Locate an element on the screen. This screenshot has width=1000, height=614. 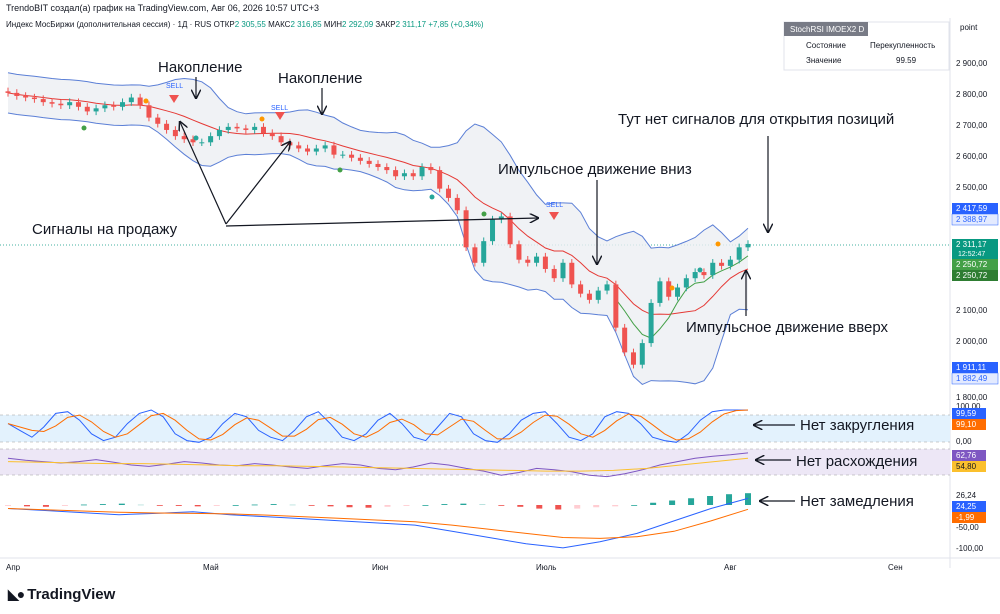
sell-tag-2: SELL is located at coordinates (279, 108).